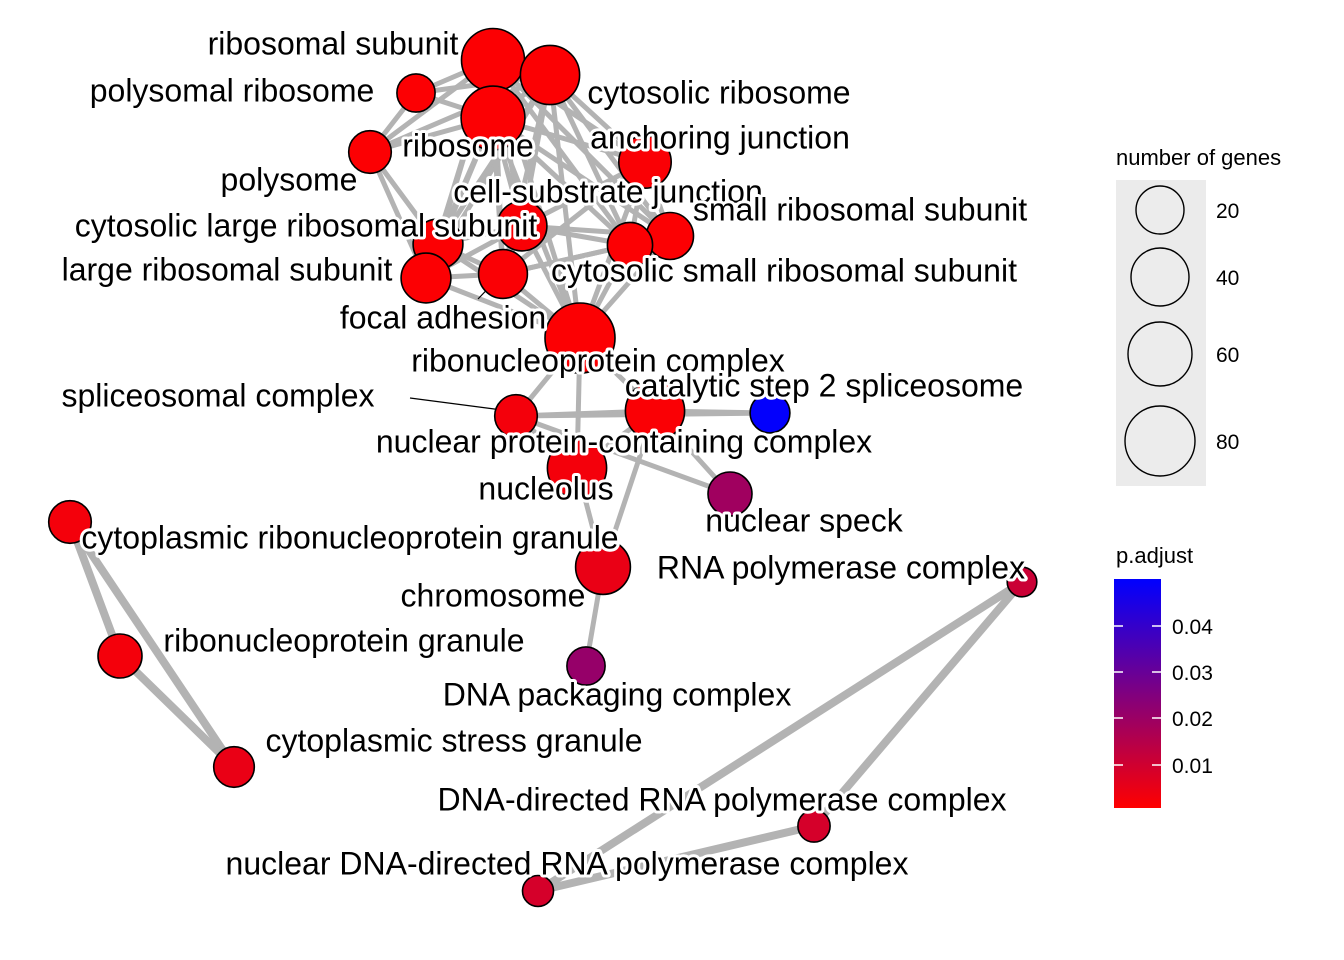 This screenshot has width=1344, height=960. Describe the element at coordinates (426, 278) in the screenshot. I see `node-large-ribosomal-subunit` at that location.